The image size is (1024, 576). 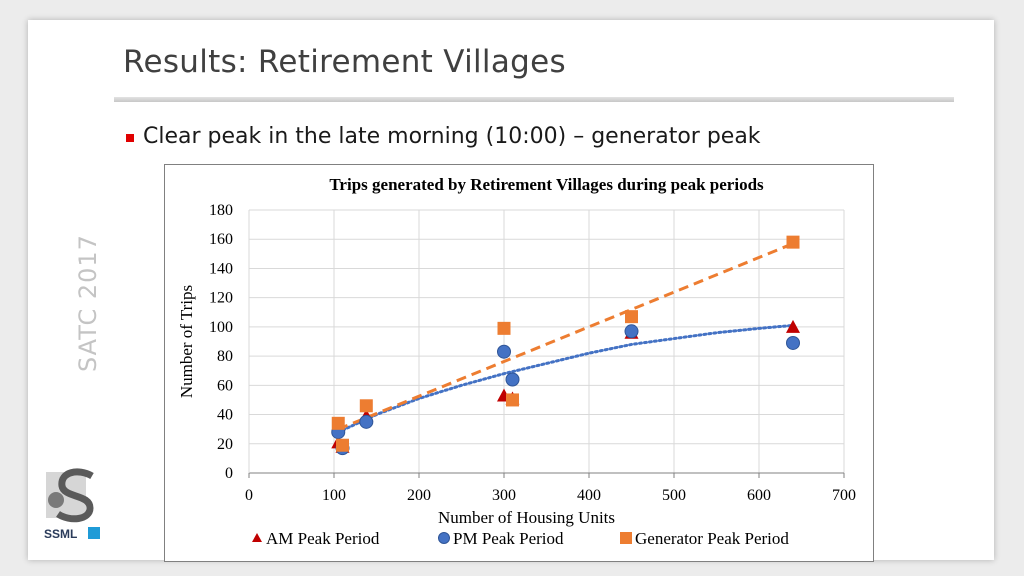 What do you see at coordinates (323, 538) in the screenshot?
I see `legend-label: AM Peak Period` at bounding box center [323, 538].